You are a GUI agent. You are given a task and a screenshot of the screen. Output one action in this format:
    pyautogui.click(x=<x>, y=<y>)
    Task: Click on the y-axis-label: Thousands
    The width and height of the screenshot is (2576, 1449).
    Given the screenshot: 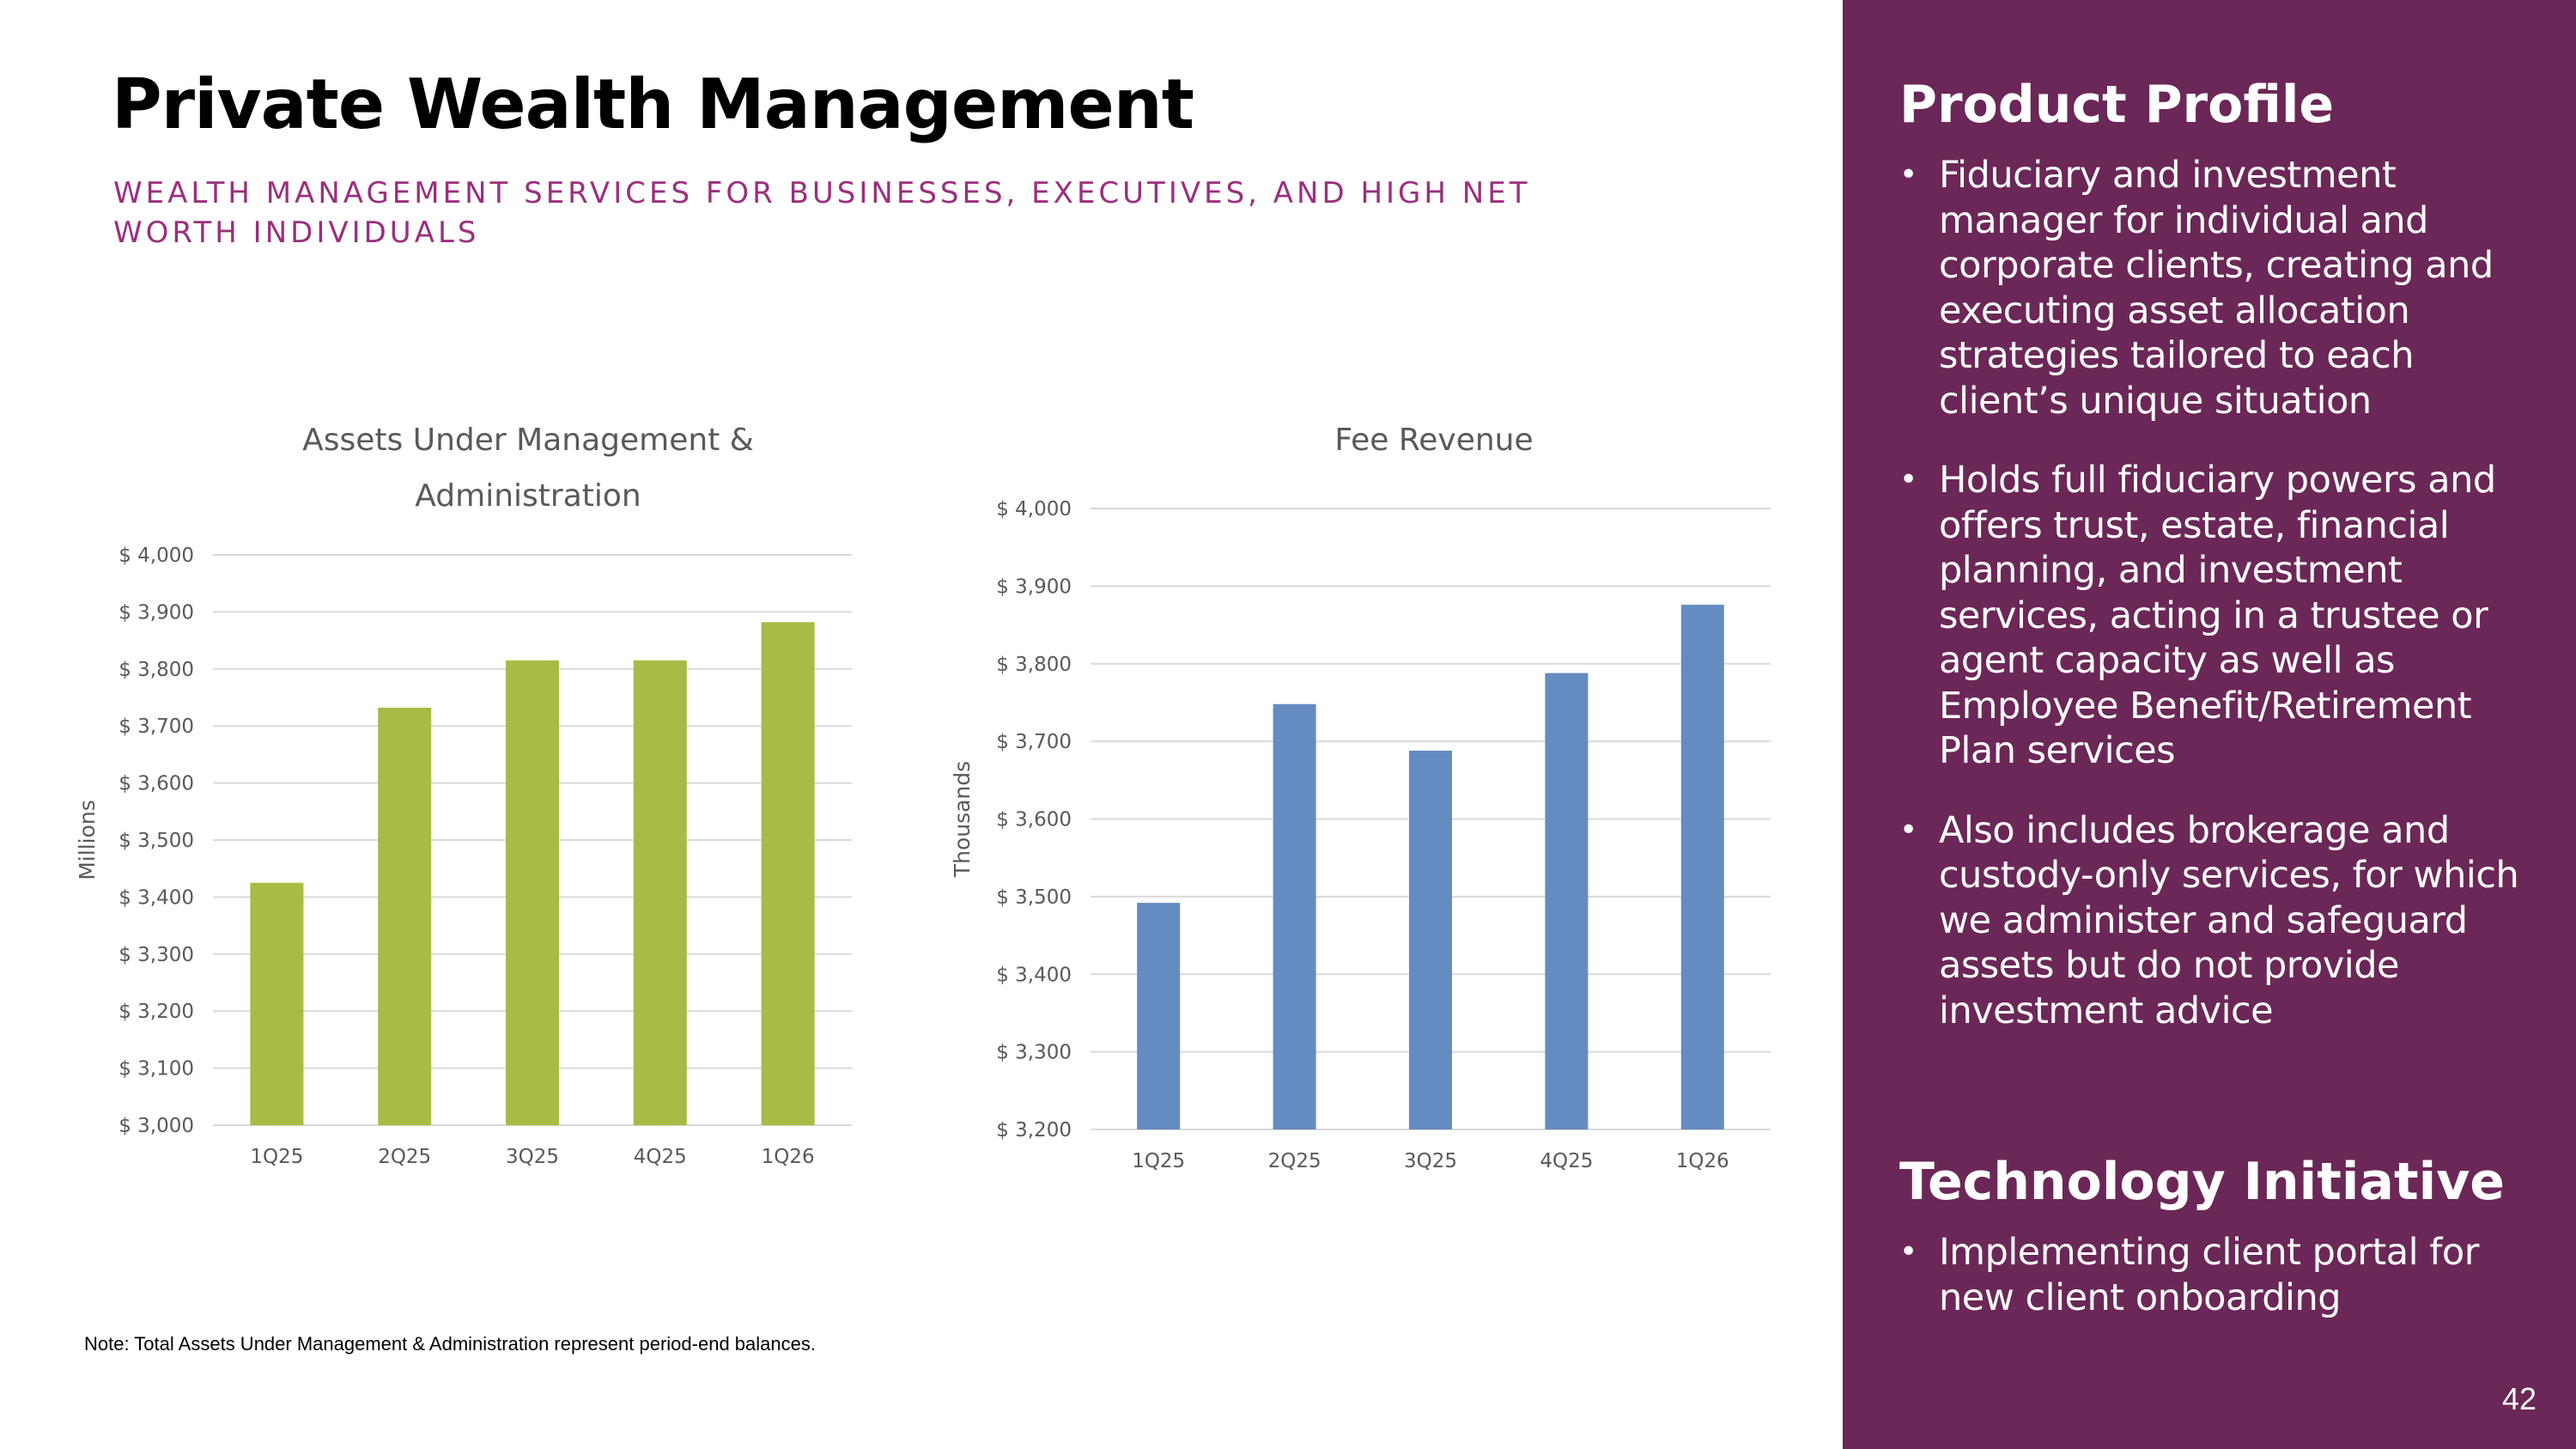 What is the action you would take?
    pyautogui.click(x=962, y=819)
    